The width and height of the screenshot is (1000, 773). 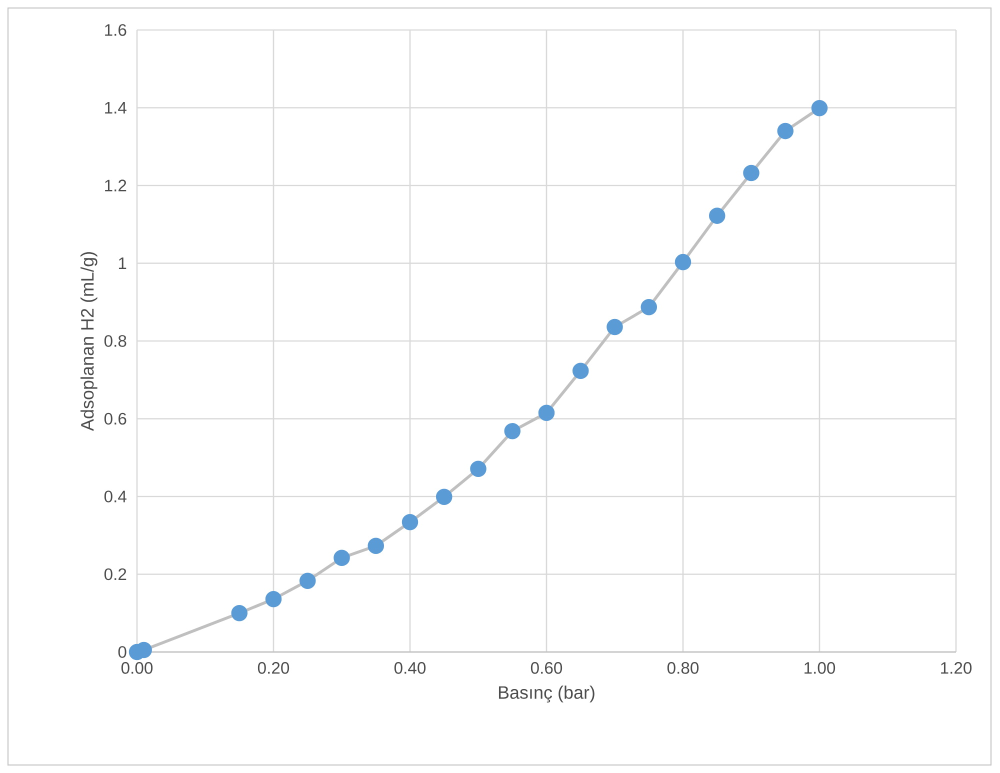 What do you see at coordinates (274, 668) in the screenshot?
I see `x-tick-label: 0.20` at bounding box center [274, 668].